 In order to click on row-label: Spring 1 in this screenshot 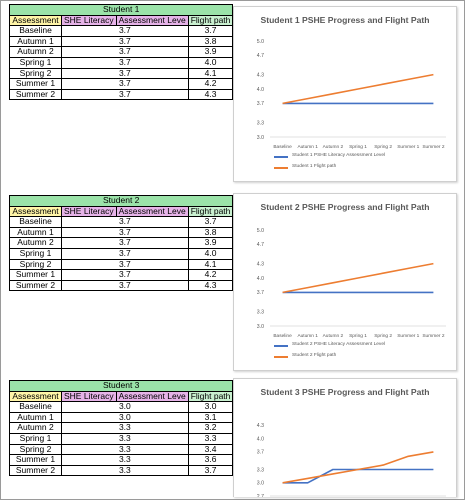, I will do `click(35, 253)`.